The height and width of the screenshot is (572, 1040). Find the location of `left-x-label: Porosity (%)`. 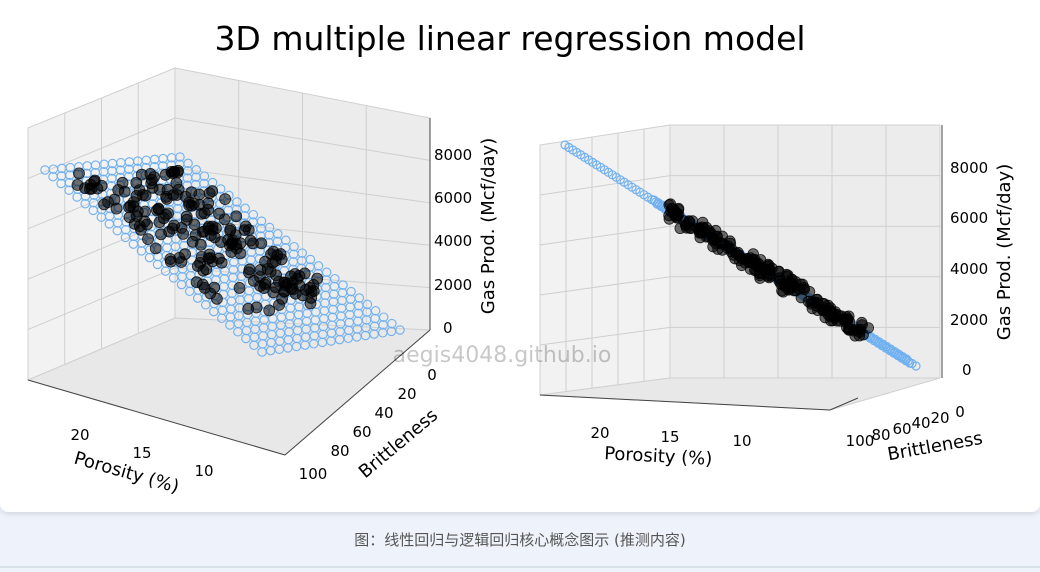

left-x-label: Porosity (%) is located at coordinates (127, 473).